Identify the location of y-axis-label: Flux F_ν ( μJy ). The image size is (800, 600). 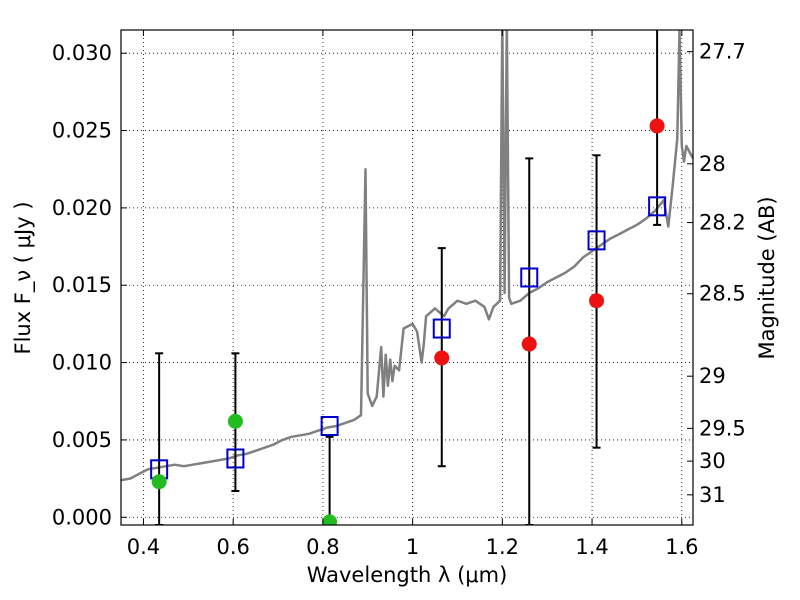
(23, 277).